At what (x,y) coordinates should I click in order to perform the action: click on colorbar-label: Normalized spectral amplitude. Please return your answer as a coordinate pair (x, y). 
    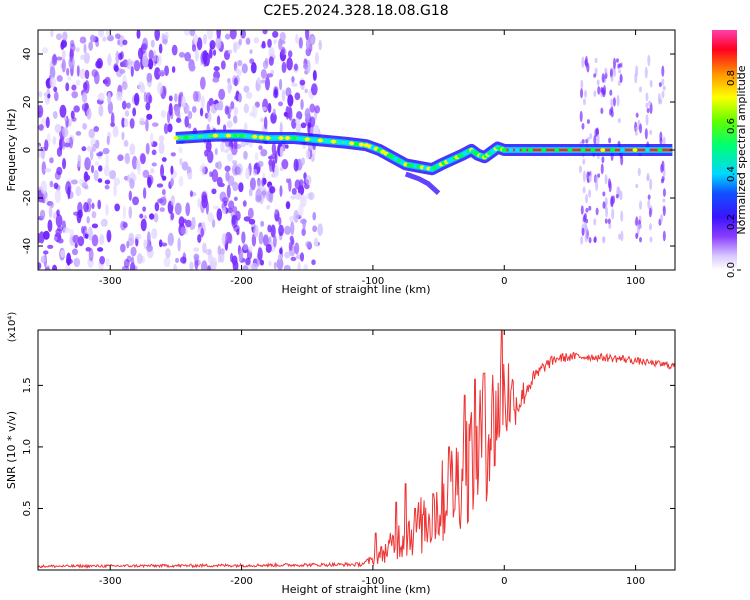
    Looking at the image, I should click on (741, 149).